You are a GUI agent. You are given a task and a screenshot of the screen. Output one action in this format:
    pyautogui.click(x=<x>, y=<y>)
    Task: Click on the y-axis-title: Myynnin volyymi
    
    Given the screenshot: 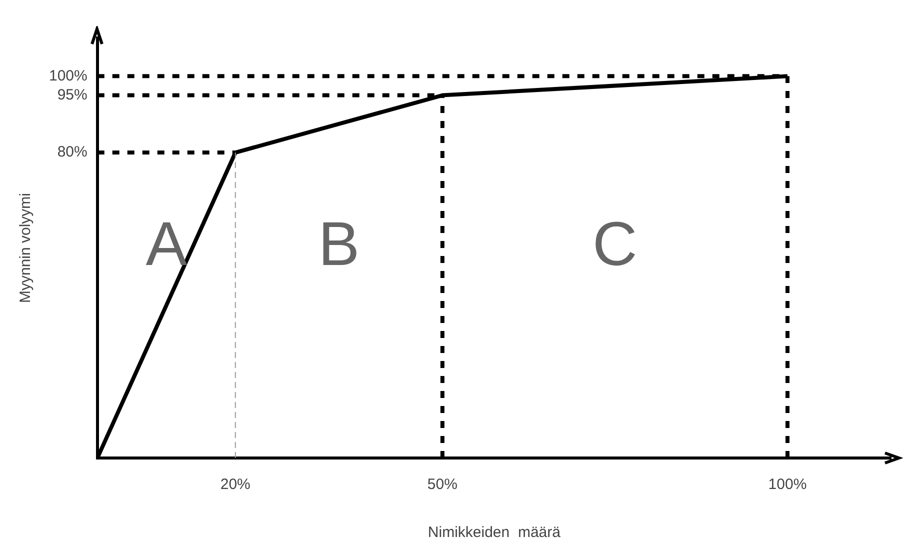 What is the action you would take?
    pyautogui.click(x=25, y=248)
    